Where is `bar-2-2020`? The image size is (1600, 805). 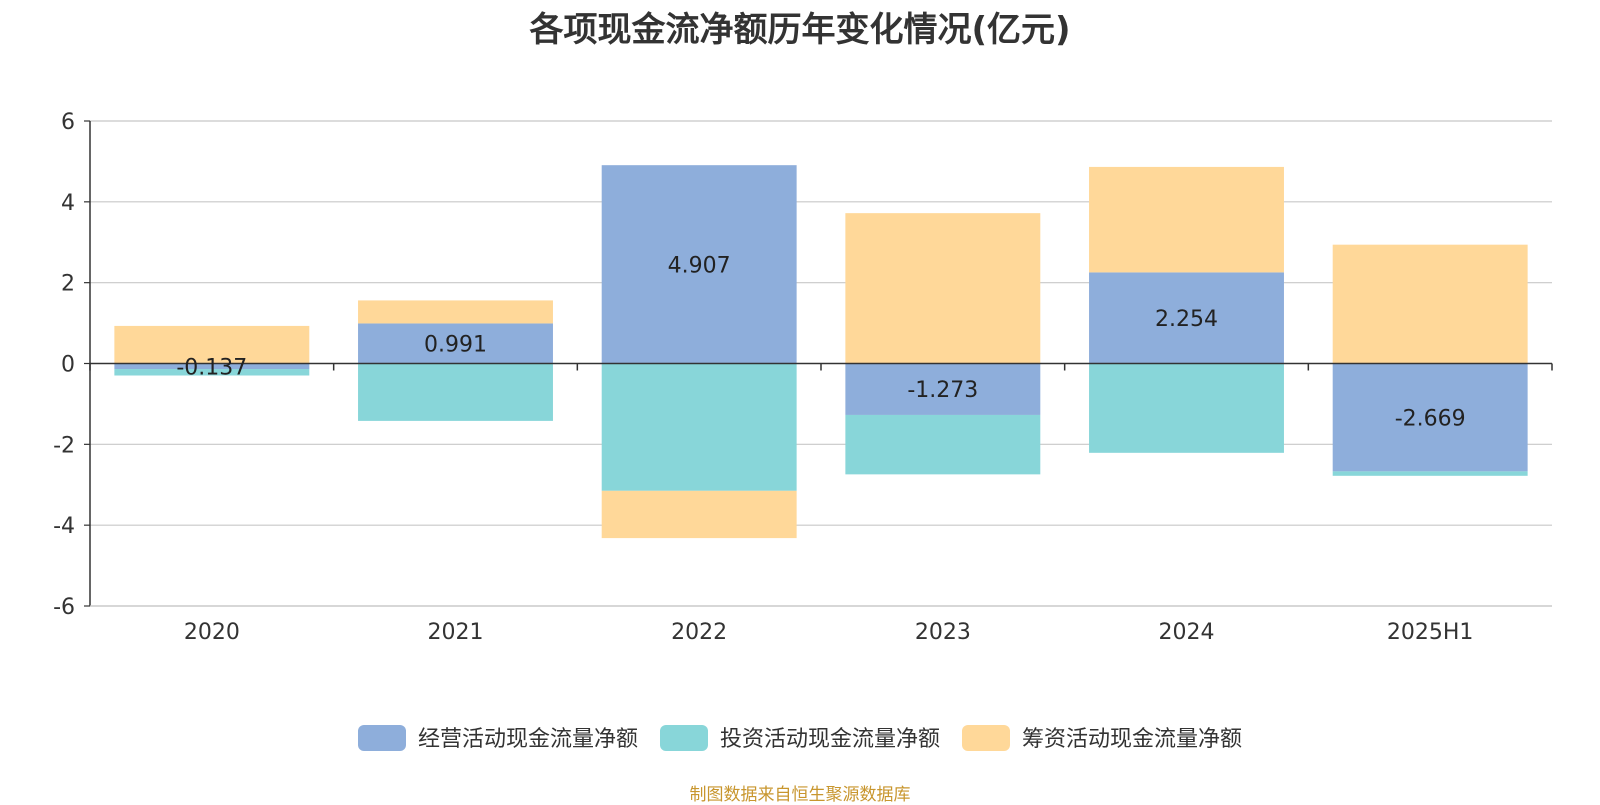 bar-2-2020 is located at coordinates (212, 372).